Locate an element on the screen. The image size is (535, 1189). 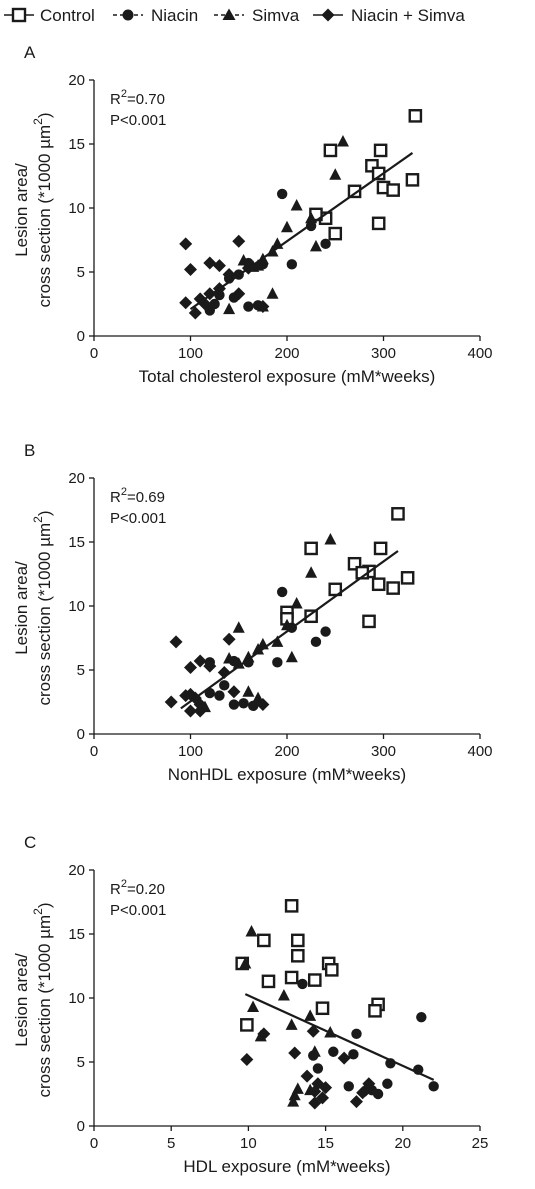
x-tick-label: 0 is located at coordinates (94, 1143).